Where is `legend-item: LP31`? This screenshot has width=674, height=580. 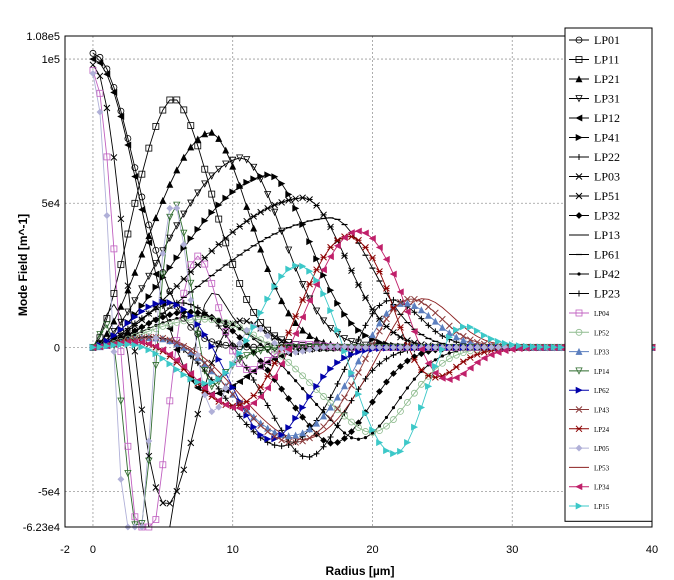 legend-item: LP31 is located at coordinates (594, 99).